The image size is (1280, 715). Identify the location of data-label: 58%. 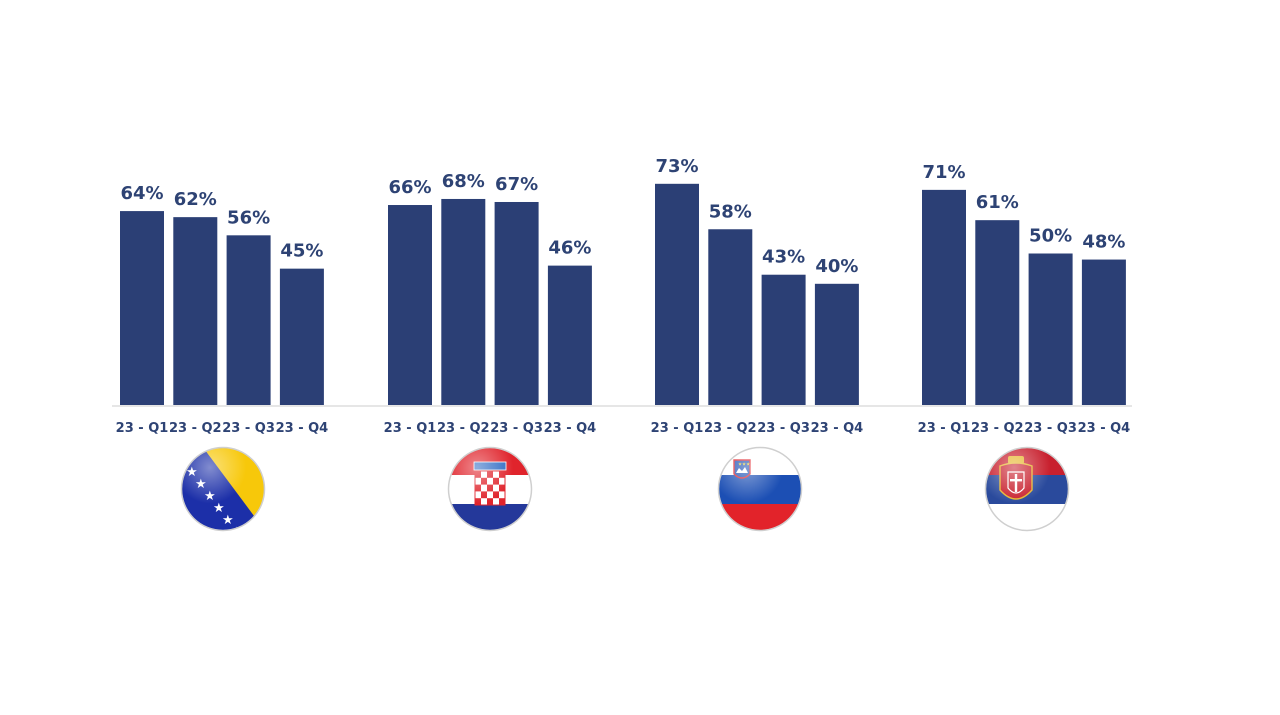
(730, 211).